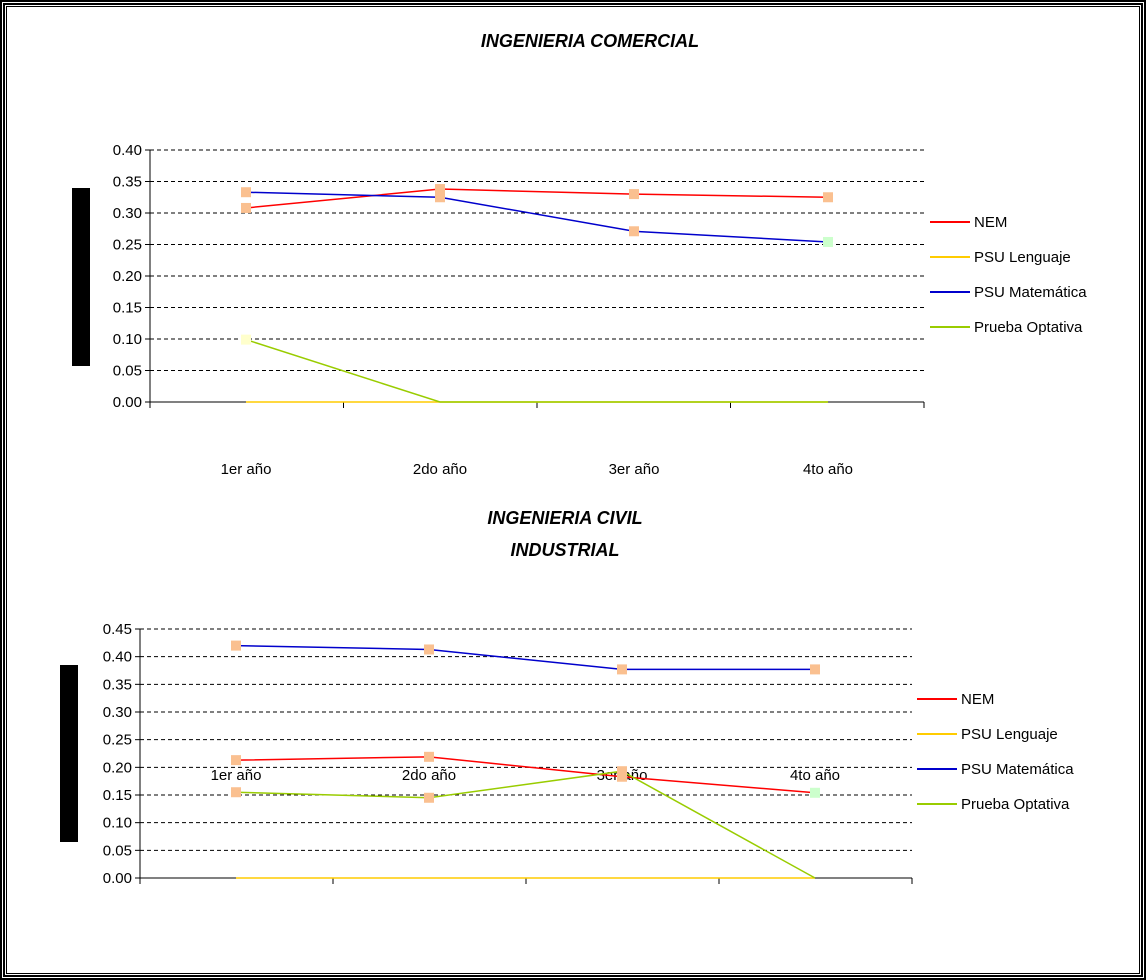  What do you see at coordinates (564, 518) in the screenshot?
I see `chart-title: INGENIERIA CIVIL` at bounding box center [564, 518].